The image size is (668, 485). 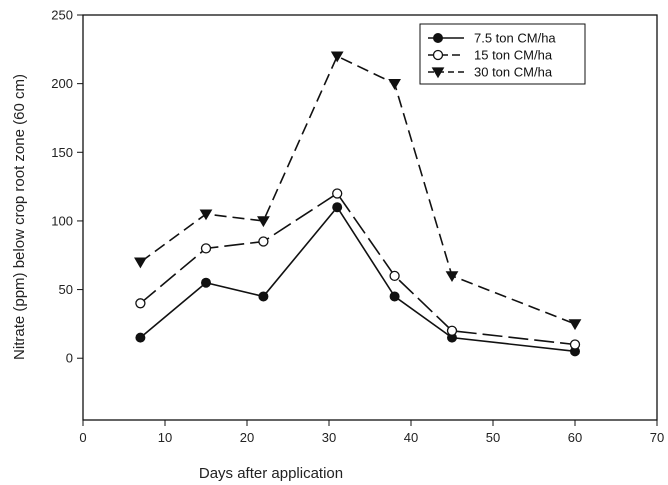 I want to click on legend-item: 15 ton CM/ha, so click(x=490, y=55).